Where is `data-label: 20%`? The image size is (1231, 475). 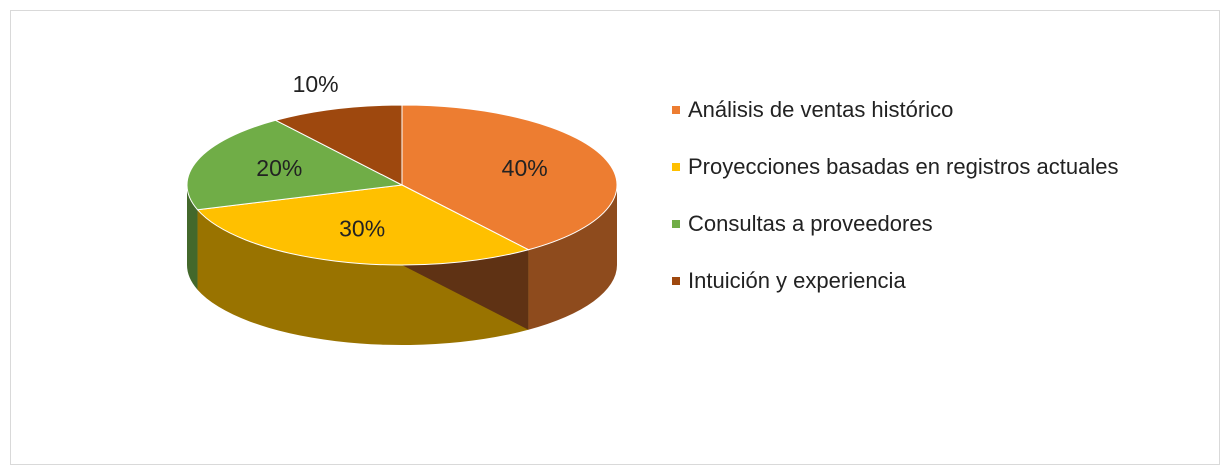
data-label: 20% is located at coordinates (279, 168).